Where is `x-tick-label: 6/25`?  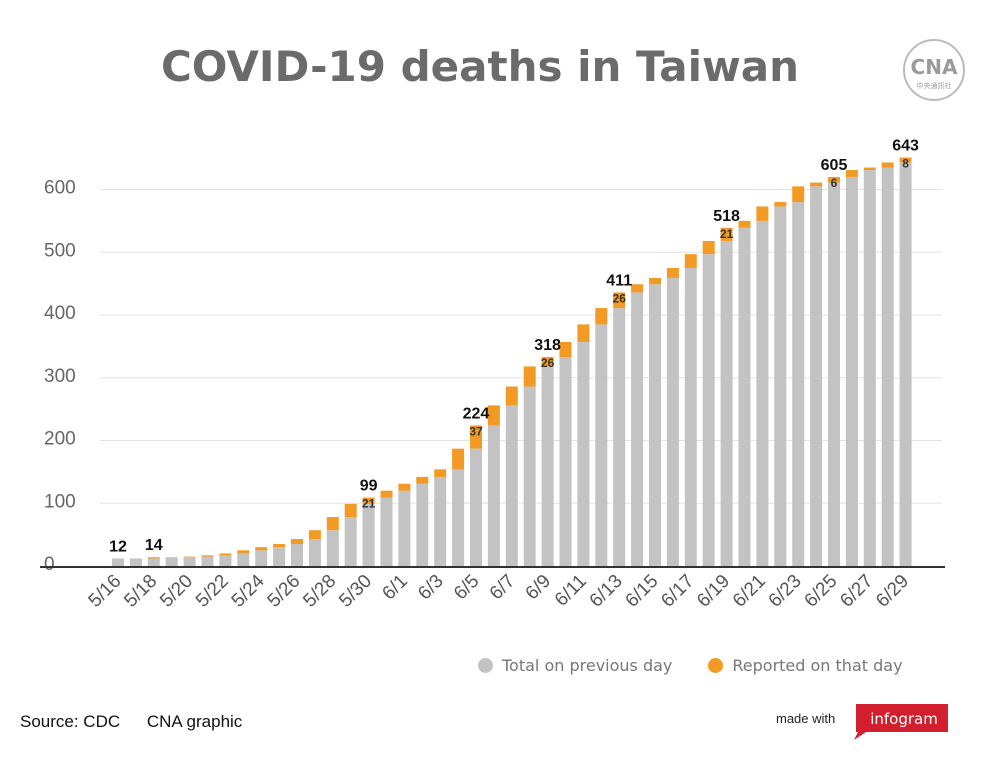
x-tick-label: 6/25 is located at coordinates (821, 591).